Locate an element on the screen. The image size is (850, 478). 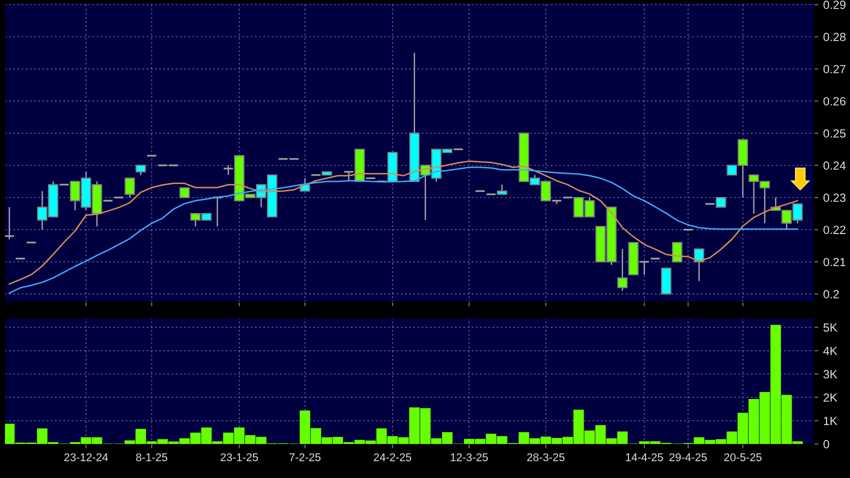
y-tick-label: 0 is located at coordinates (826, 444).